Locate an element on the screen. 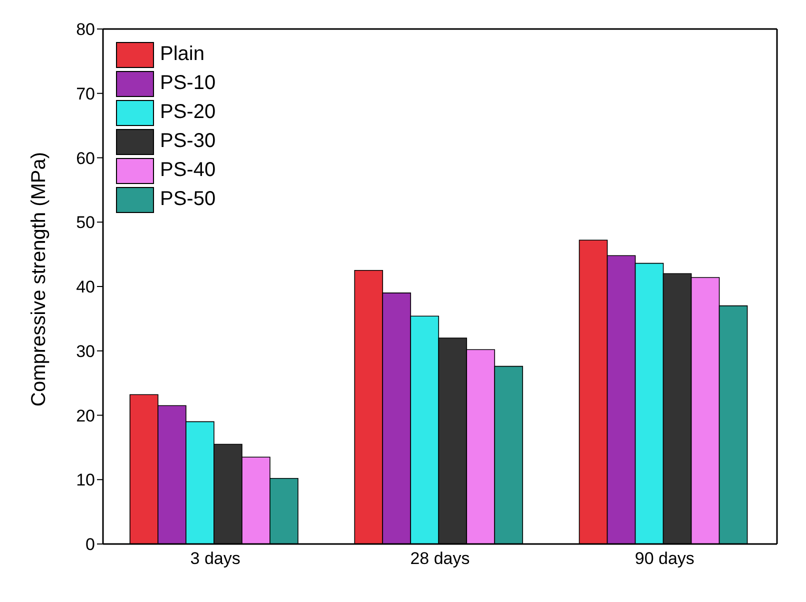 The width and height of the screenshot is (806, 602). x-tick-label: 3 days is located at coordinates (215, 558).